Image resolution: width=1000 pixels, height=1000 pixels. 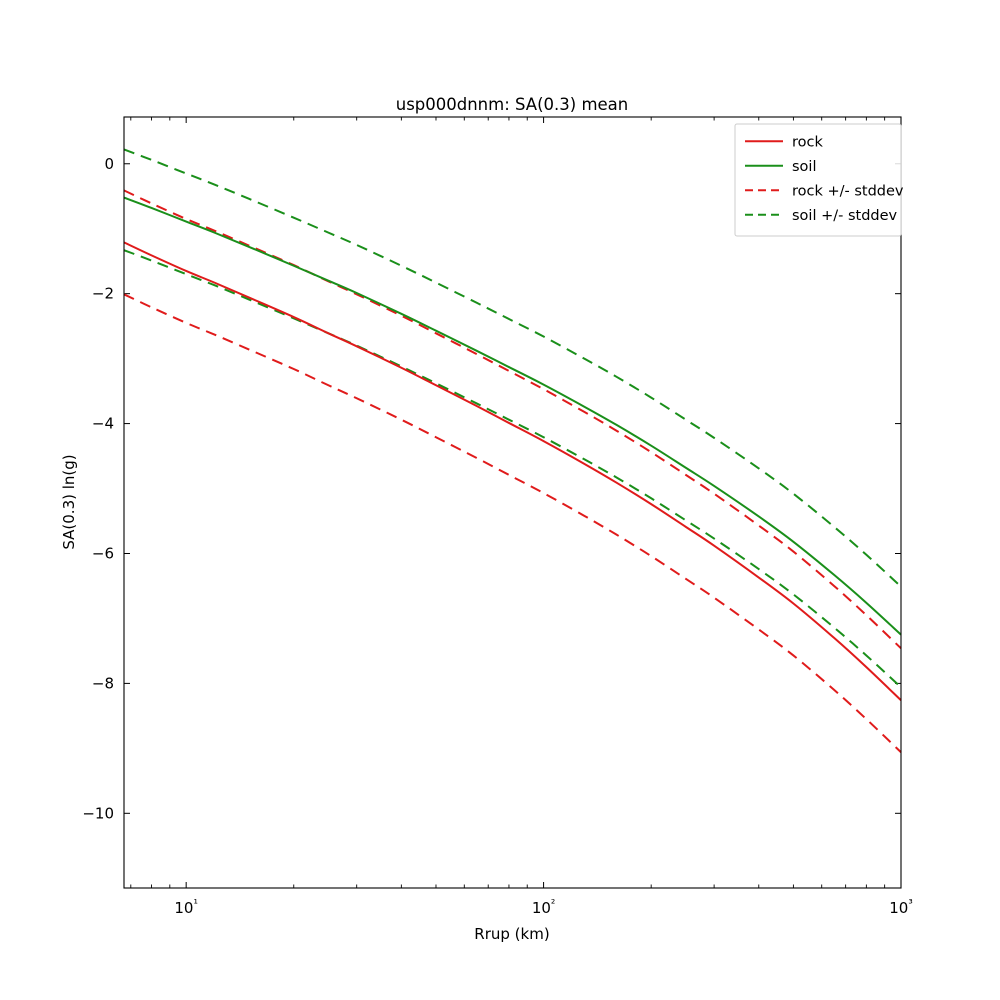 What do you see at coordinates (103, 553) in the screenshot?
I see `y-tick-label: −6` at bounding box center [103, 553].